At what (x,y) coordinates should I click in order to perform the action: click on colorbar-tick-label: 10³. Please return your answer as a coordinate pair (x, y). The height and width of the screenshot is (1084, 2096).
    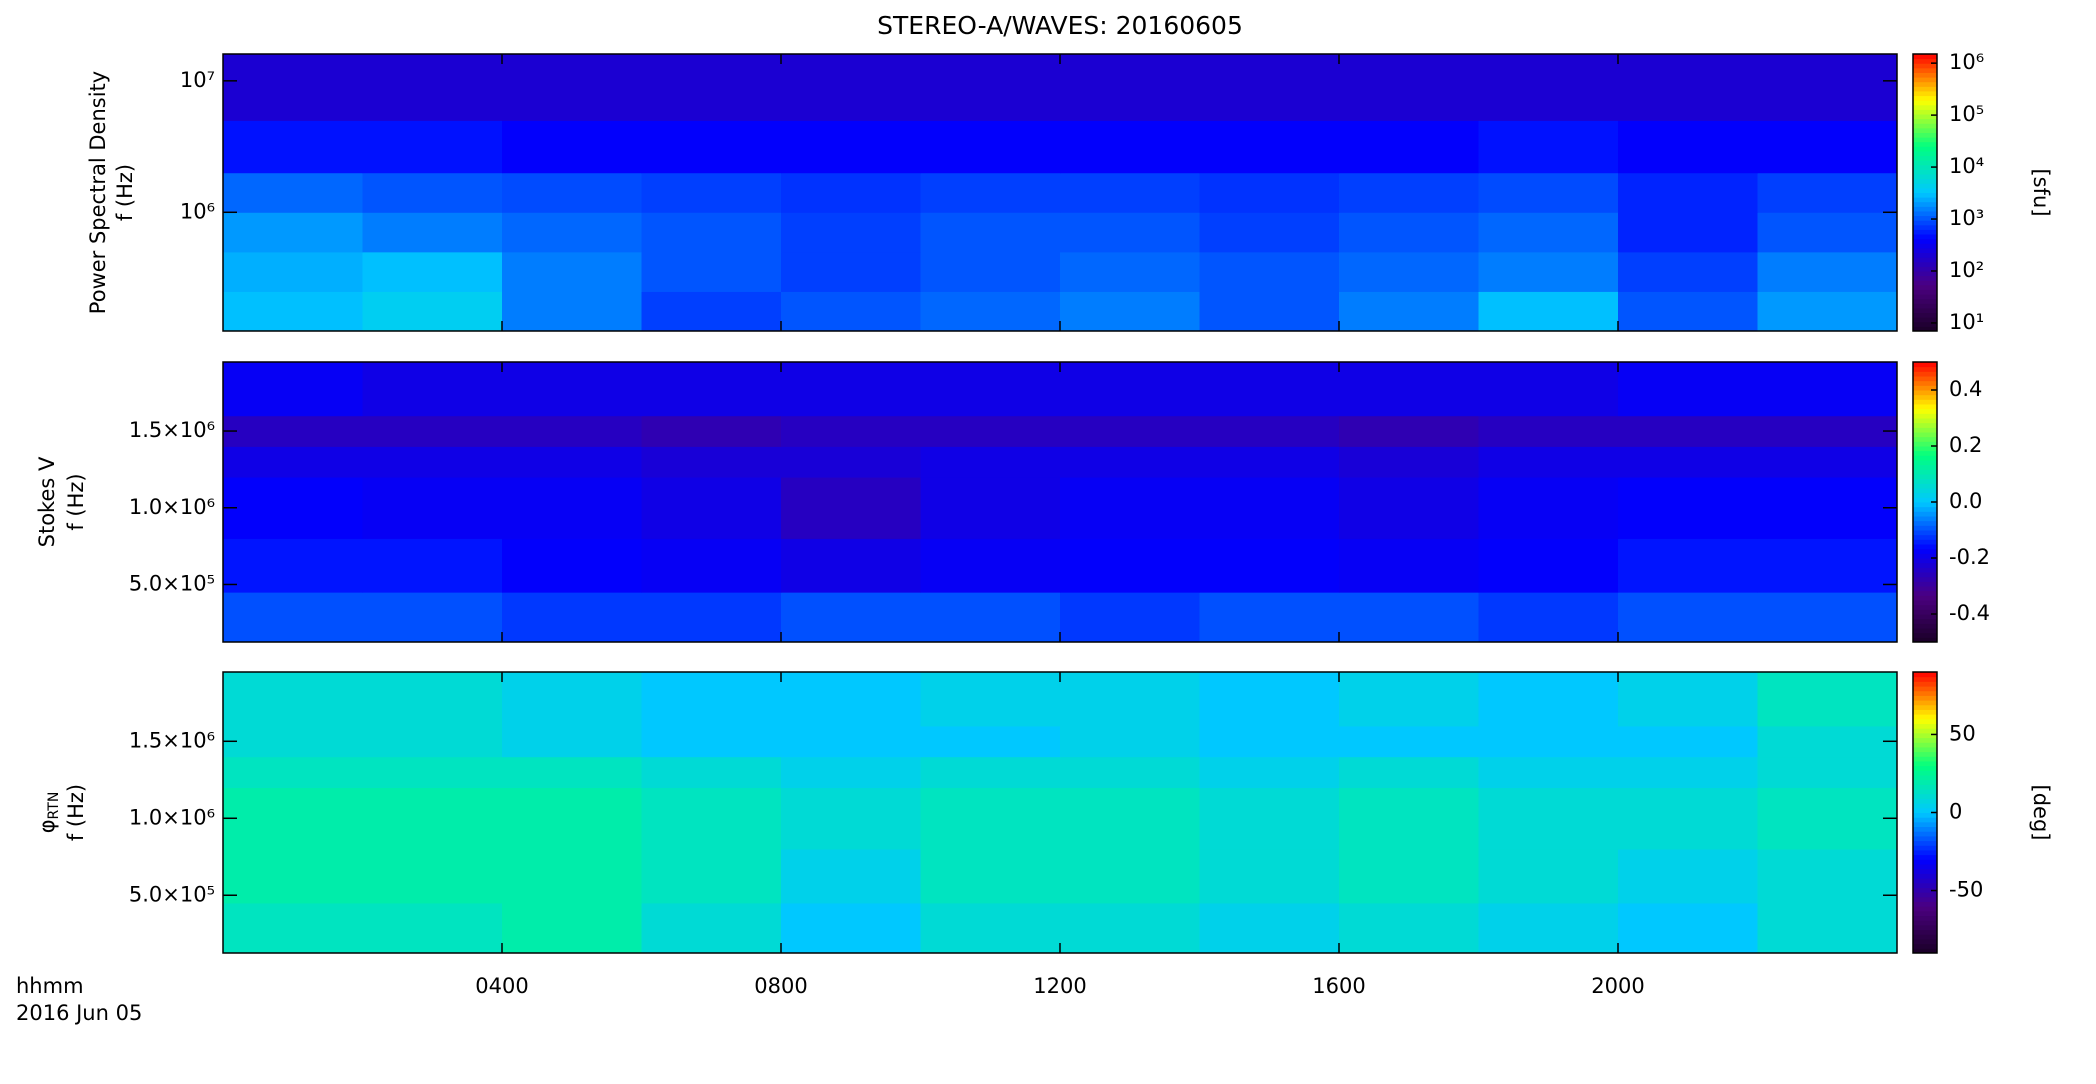
    Looking at the image, I should click on (1966, 218).